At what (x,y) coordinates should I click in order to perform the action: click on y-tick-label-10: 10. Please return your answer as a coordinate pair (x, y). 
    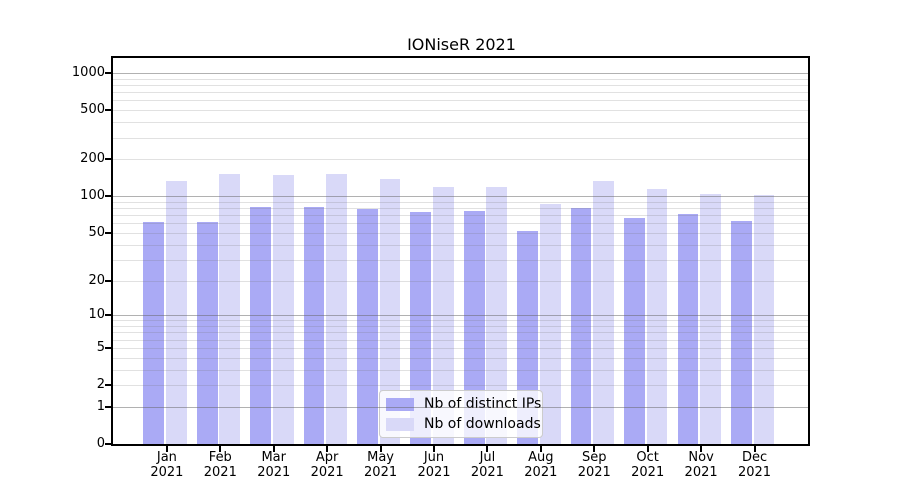
    Looking at the image, I should click on (96, 315).